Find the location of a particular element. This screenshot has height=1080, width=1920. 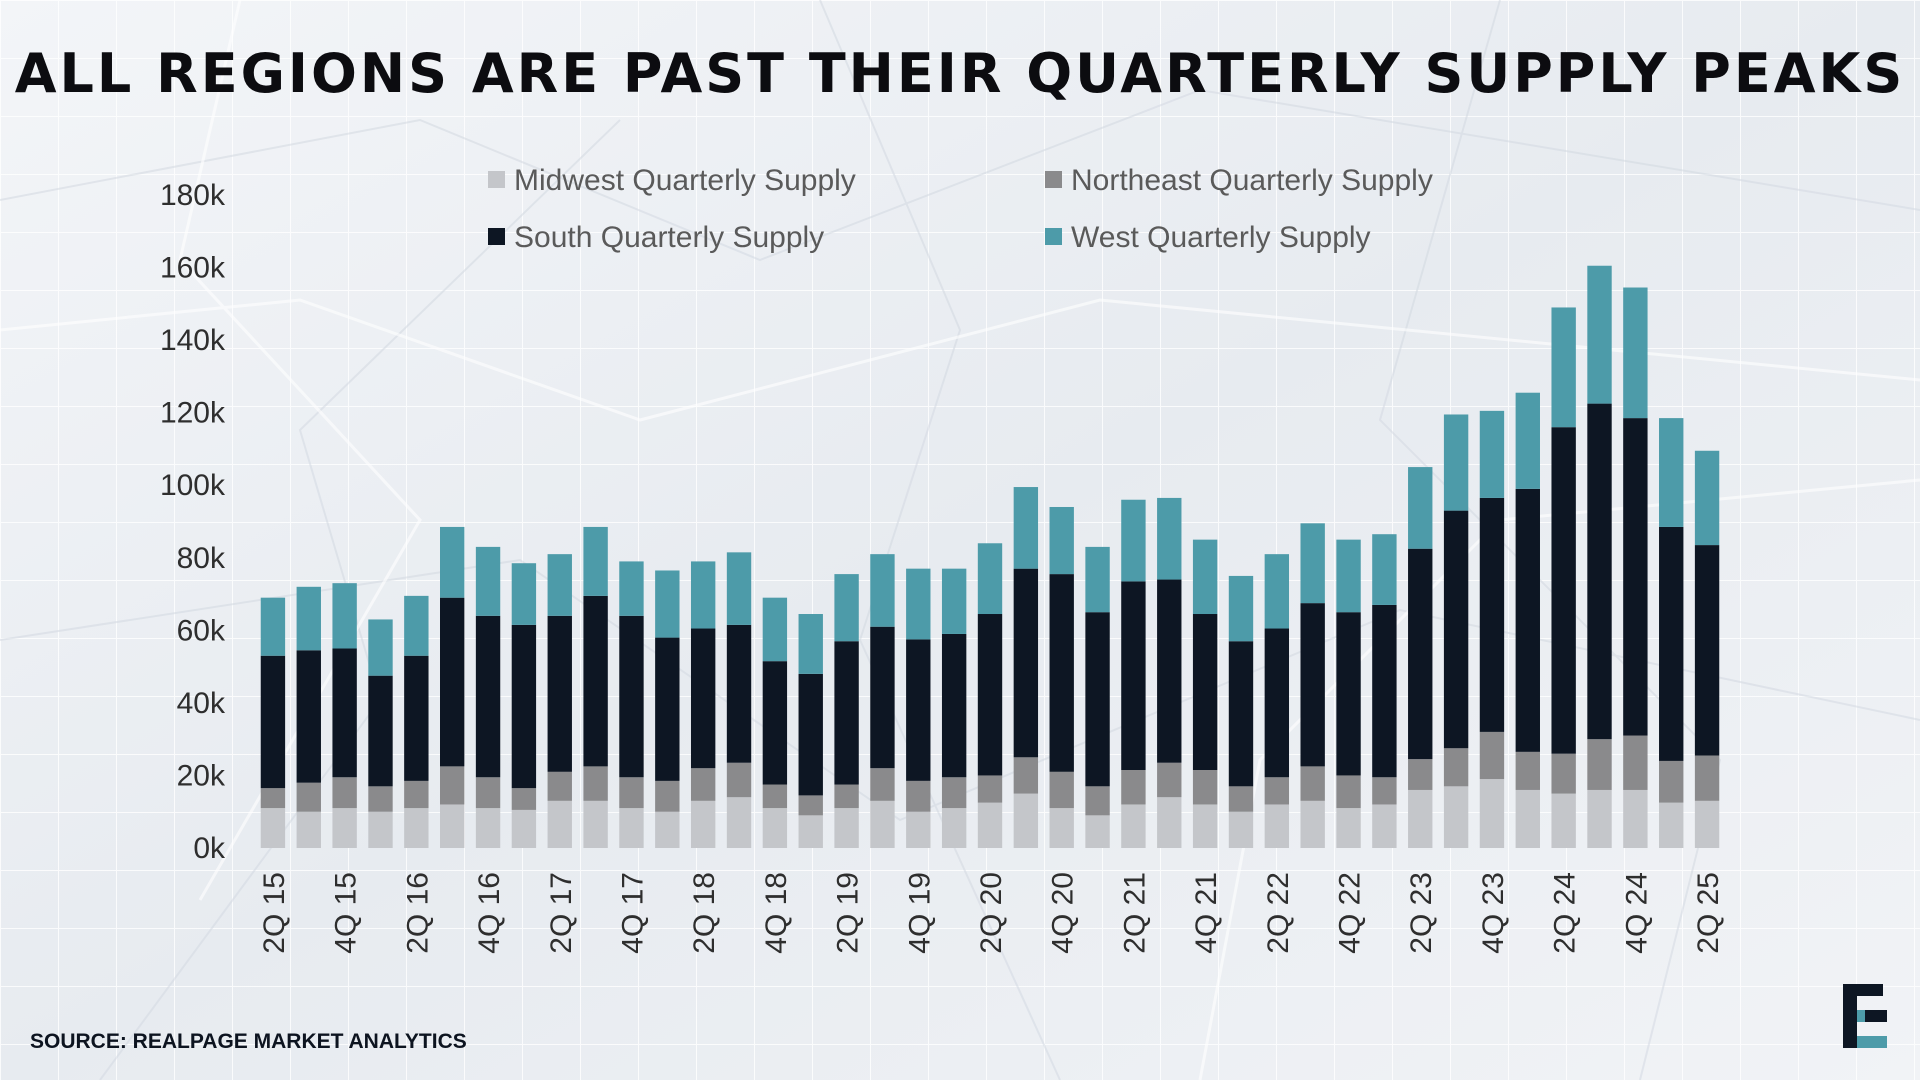

x-tick-label: 4Q 21 is located at coordinates (1206, 913).